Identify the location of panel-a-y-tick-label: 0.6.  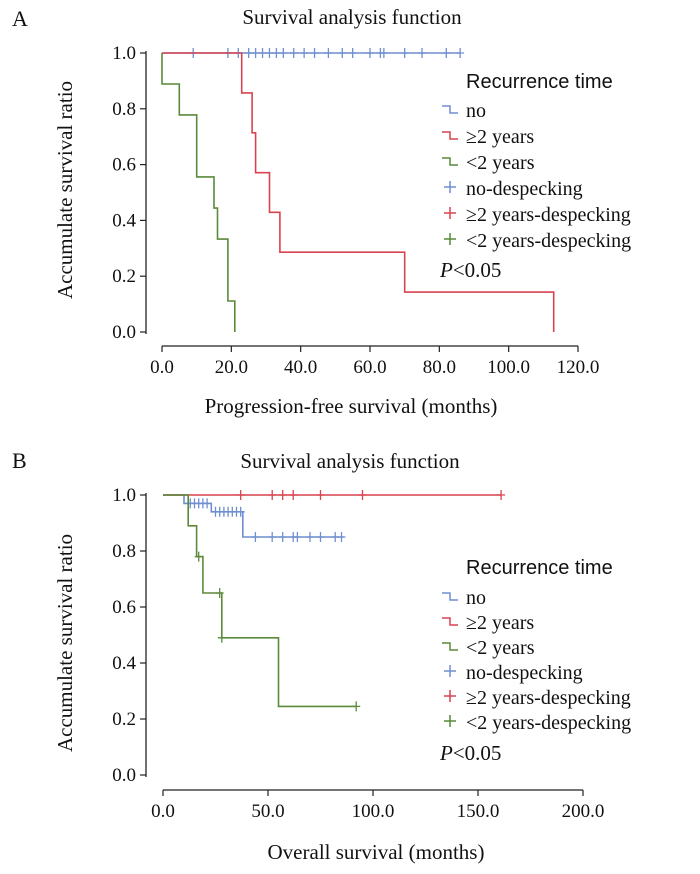
(124, 165).